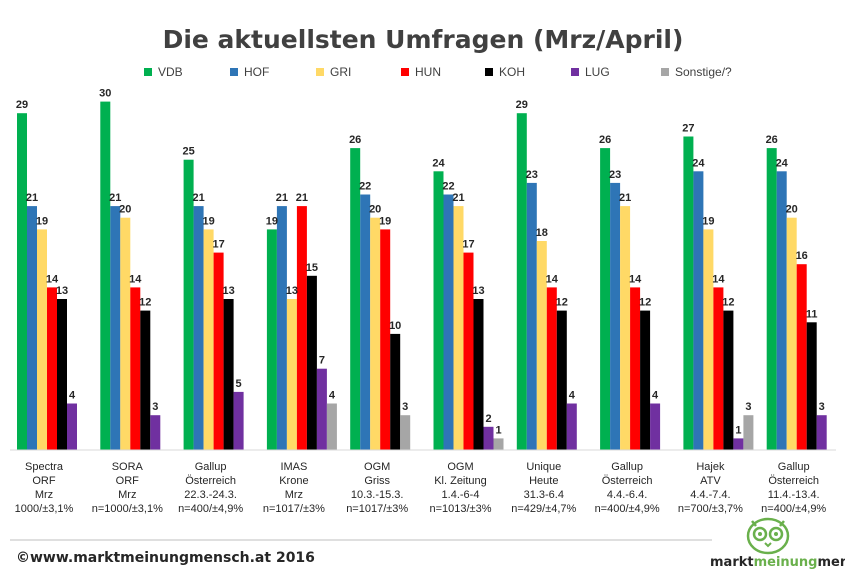  Describe the element at coordinates (488, 419) in the screenshot. I see `data-label-5-5: 2` at that location.